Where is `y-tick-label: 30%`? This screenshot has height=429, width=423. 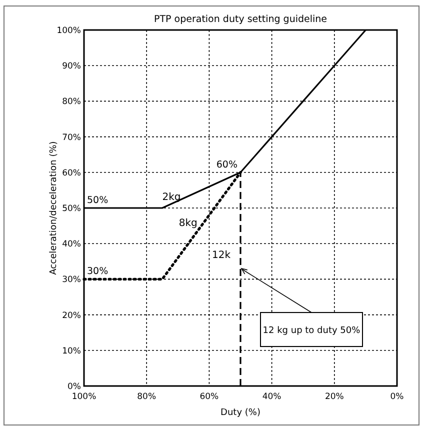
y-tick-label: 30% is located at coordinates (71, 280).